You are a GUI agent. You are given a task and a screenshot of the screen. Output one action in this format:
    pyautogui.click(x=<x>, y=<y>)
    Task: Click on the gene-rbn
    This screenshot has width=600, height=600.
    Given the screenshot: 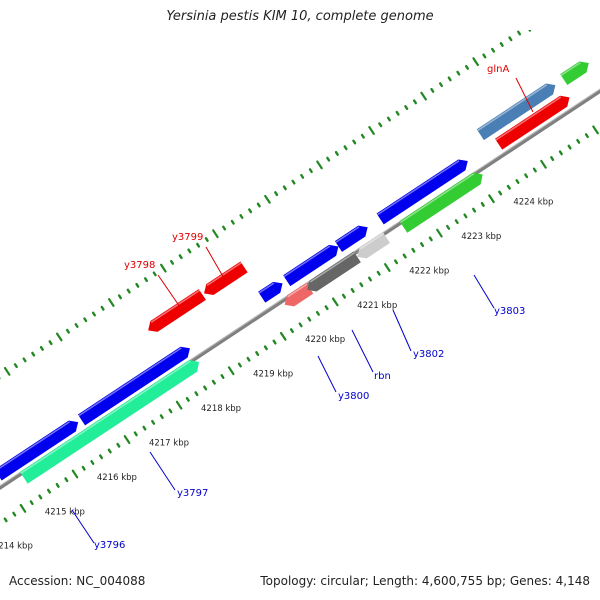 What is the action you would take?
    pyautogui.click(x=334, y=271)
    